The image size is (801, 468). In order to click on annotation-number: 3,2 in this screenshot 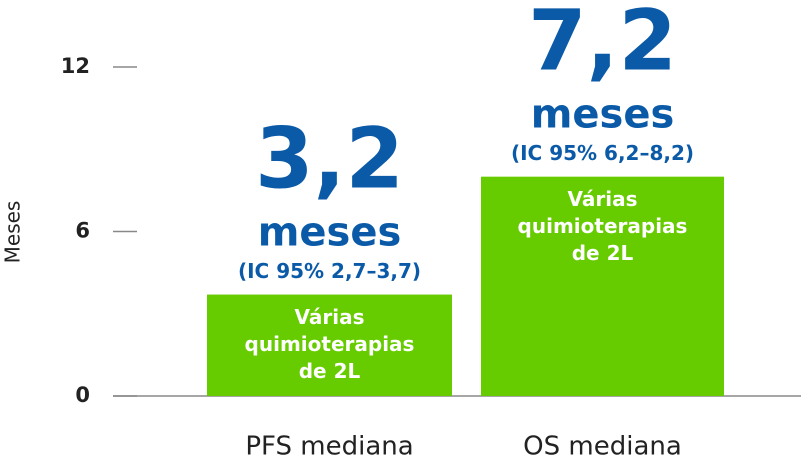, I will do `click(329, 158)`.